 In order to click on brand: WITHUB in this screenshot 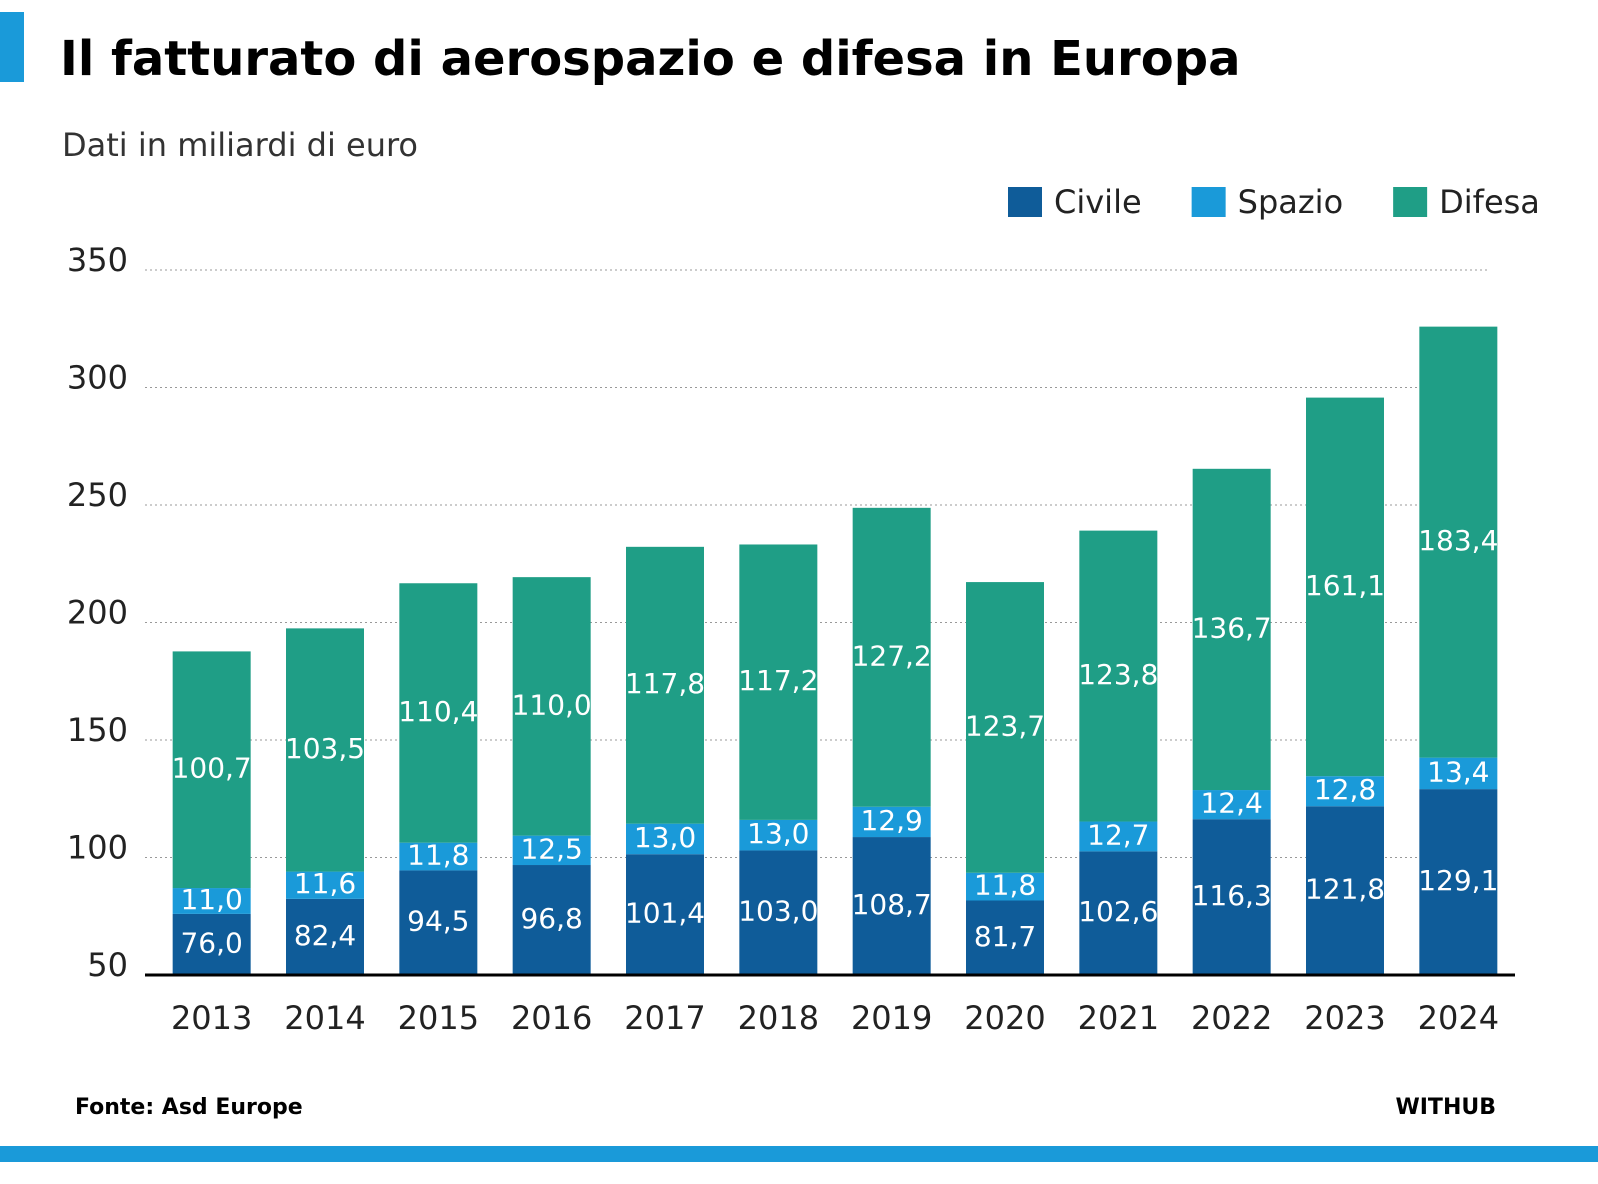, I will do `click(1445, 1107)`.